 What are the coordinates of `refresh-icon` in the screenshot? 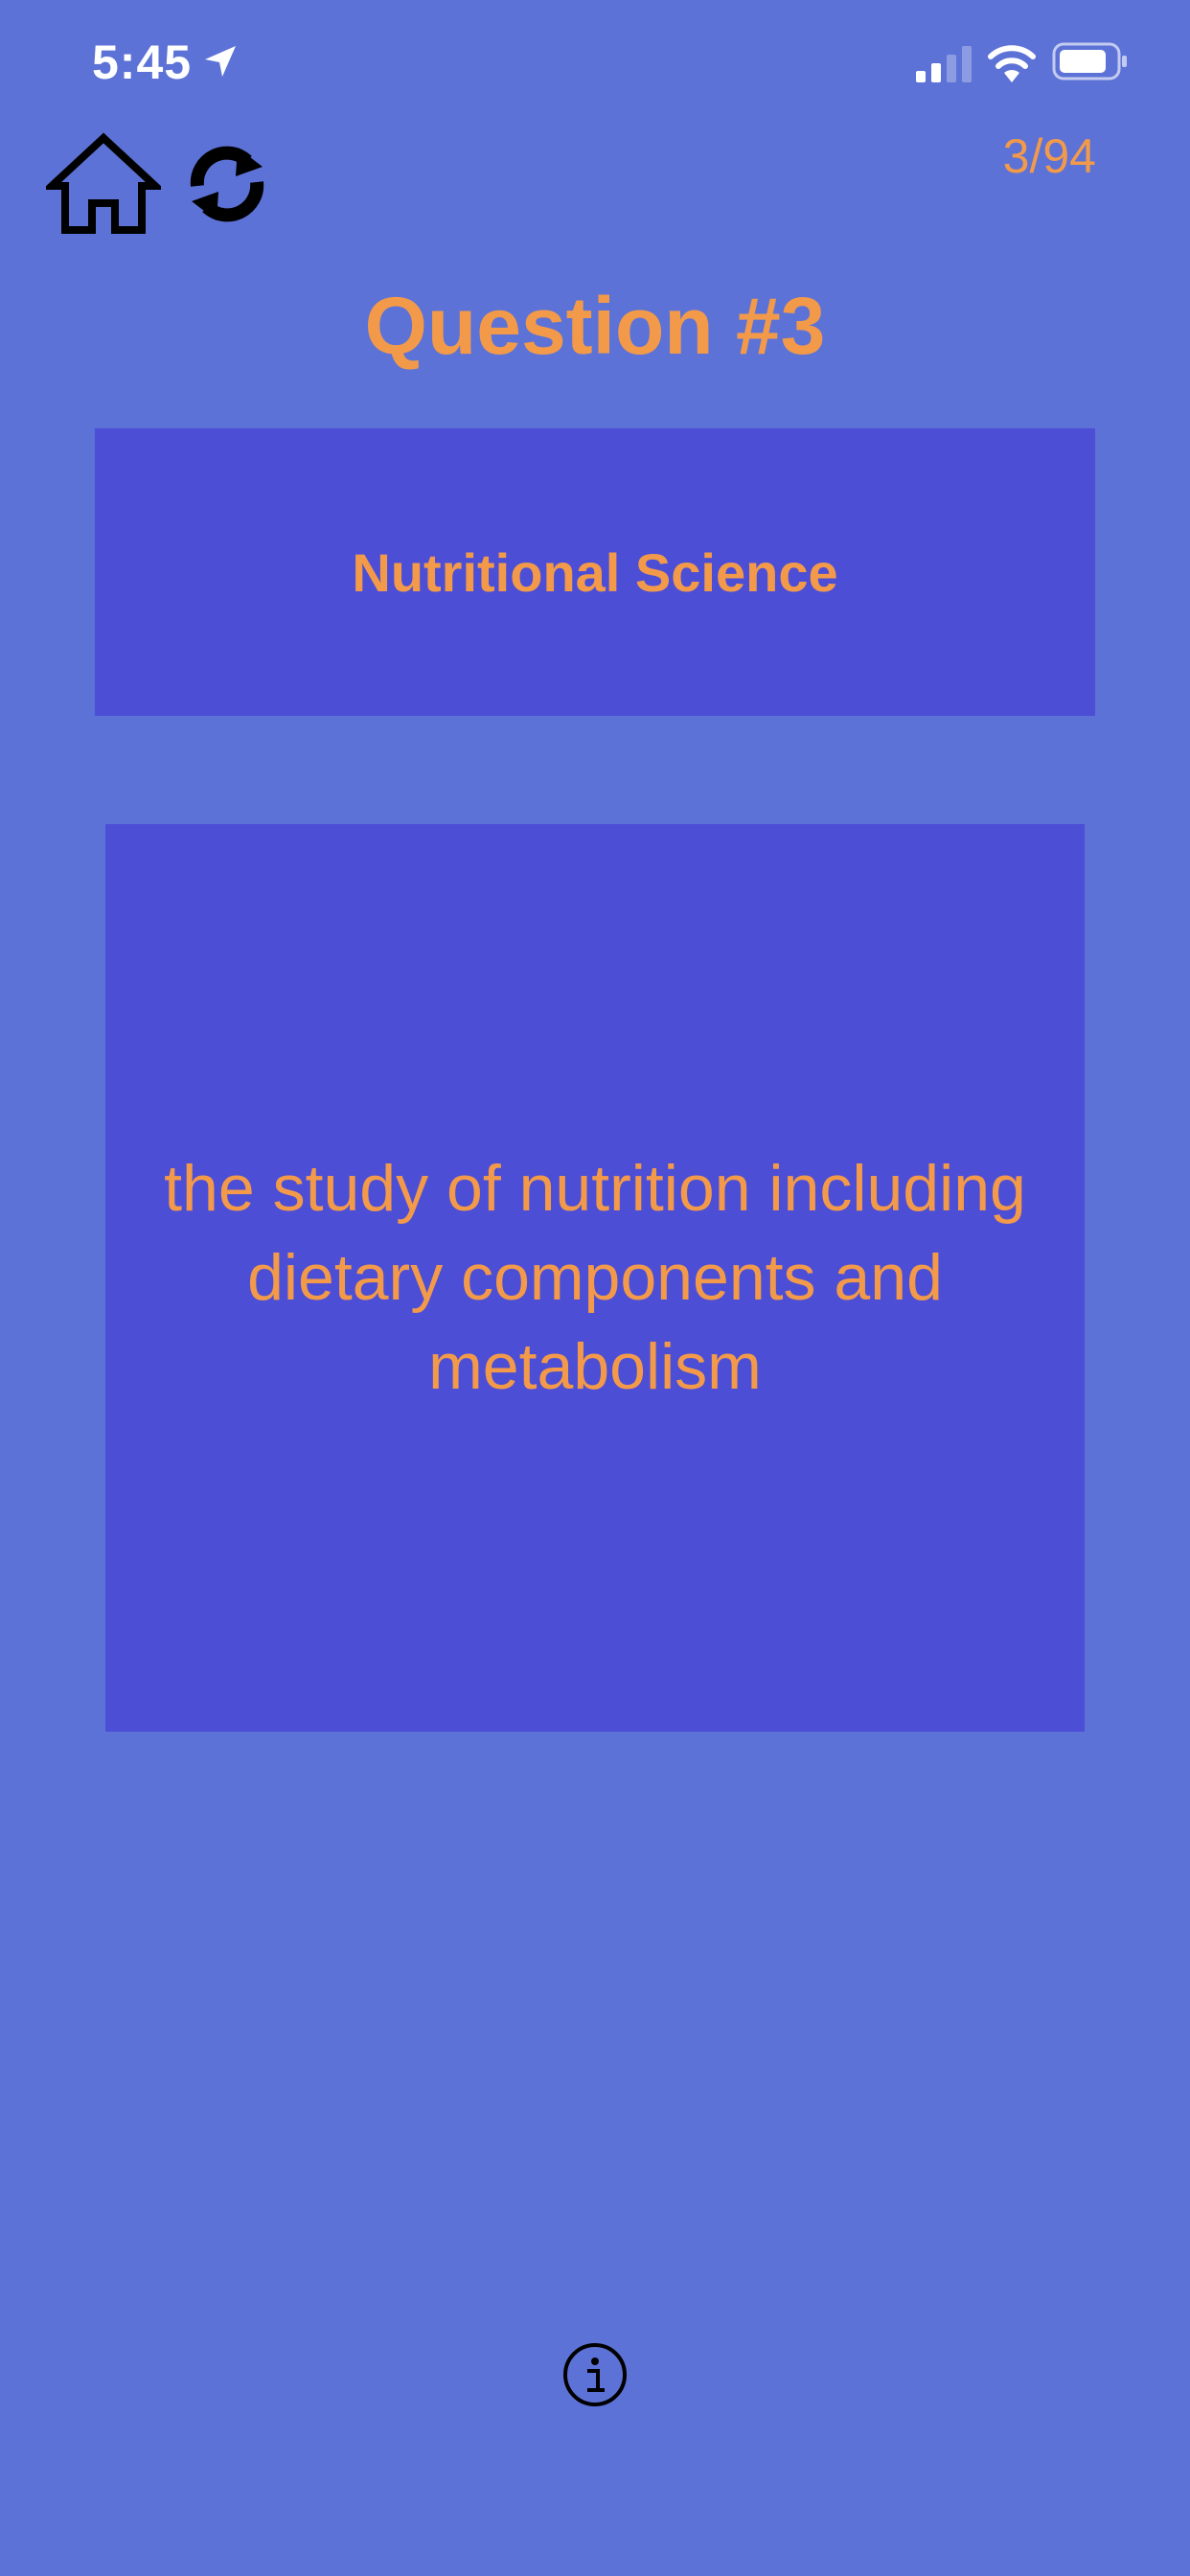 It's located at (227, 184).